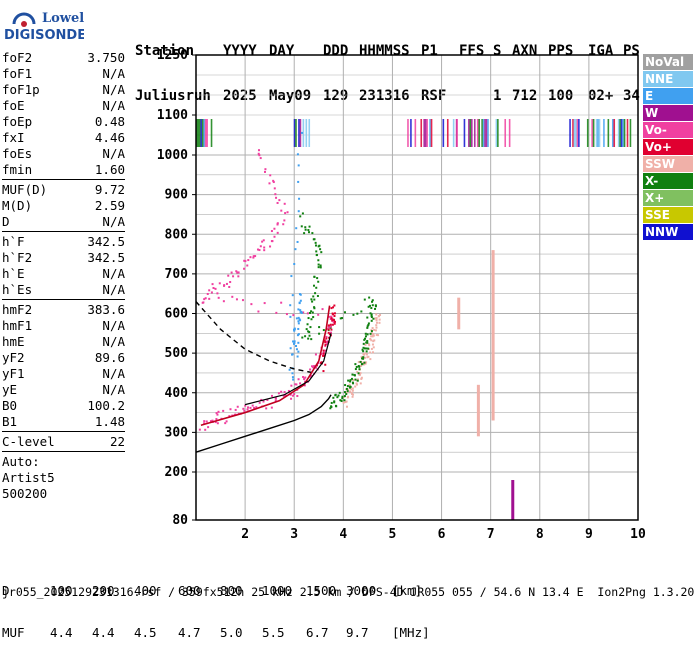  I want to click on param-name: yE, so click(10, 389).